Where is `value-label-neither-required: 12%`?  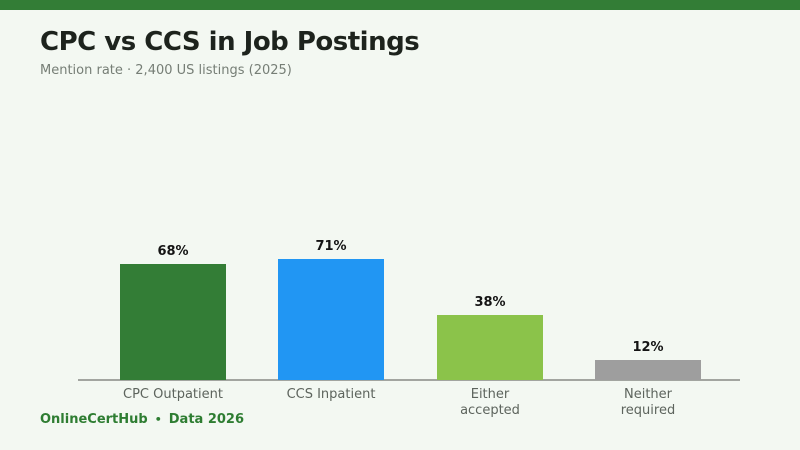
value-label-neither-required: 12% is located at coordinates (648, 347).